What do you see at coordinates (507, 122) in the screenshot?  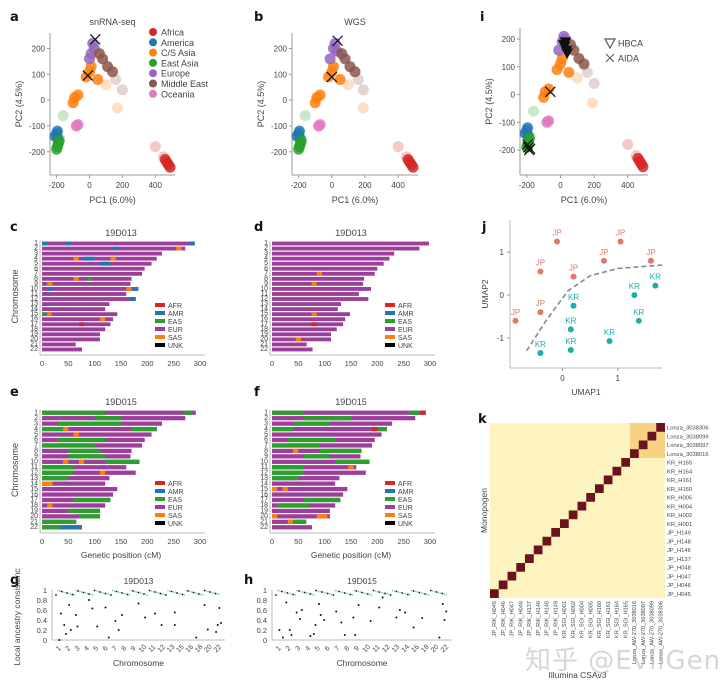 I see `y-tick-label: -100` at bounding box center [507, 122].